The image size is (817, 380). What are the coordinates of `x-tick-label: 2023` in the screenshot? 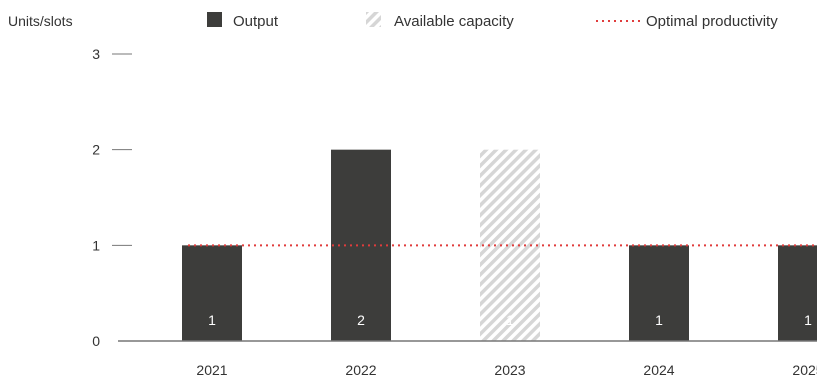 It's located at (509, 370).